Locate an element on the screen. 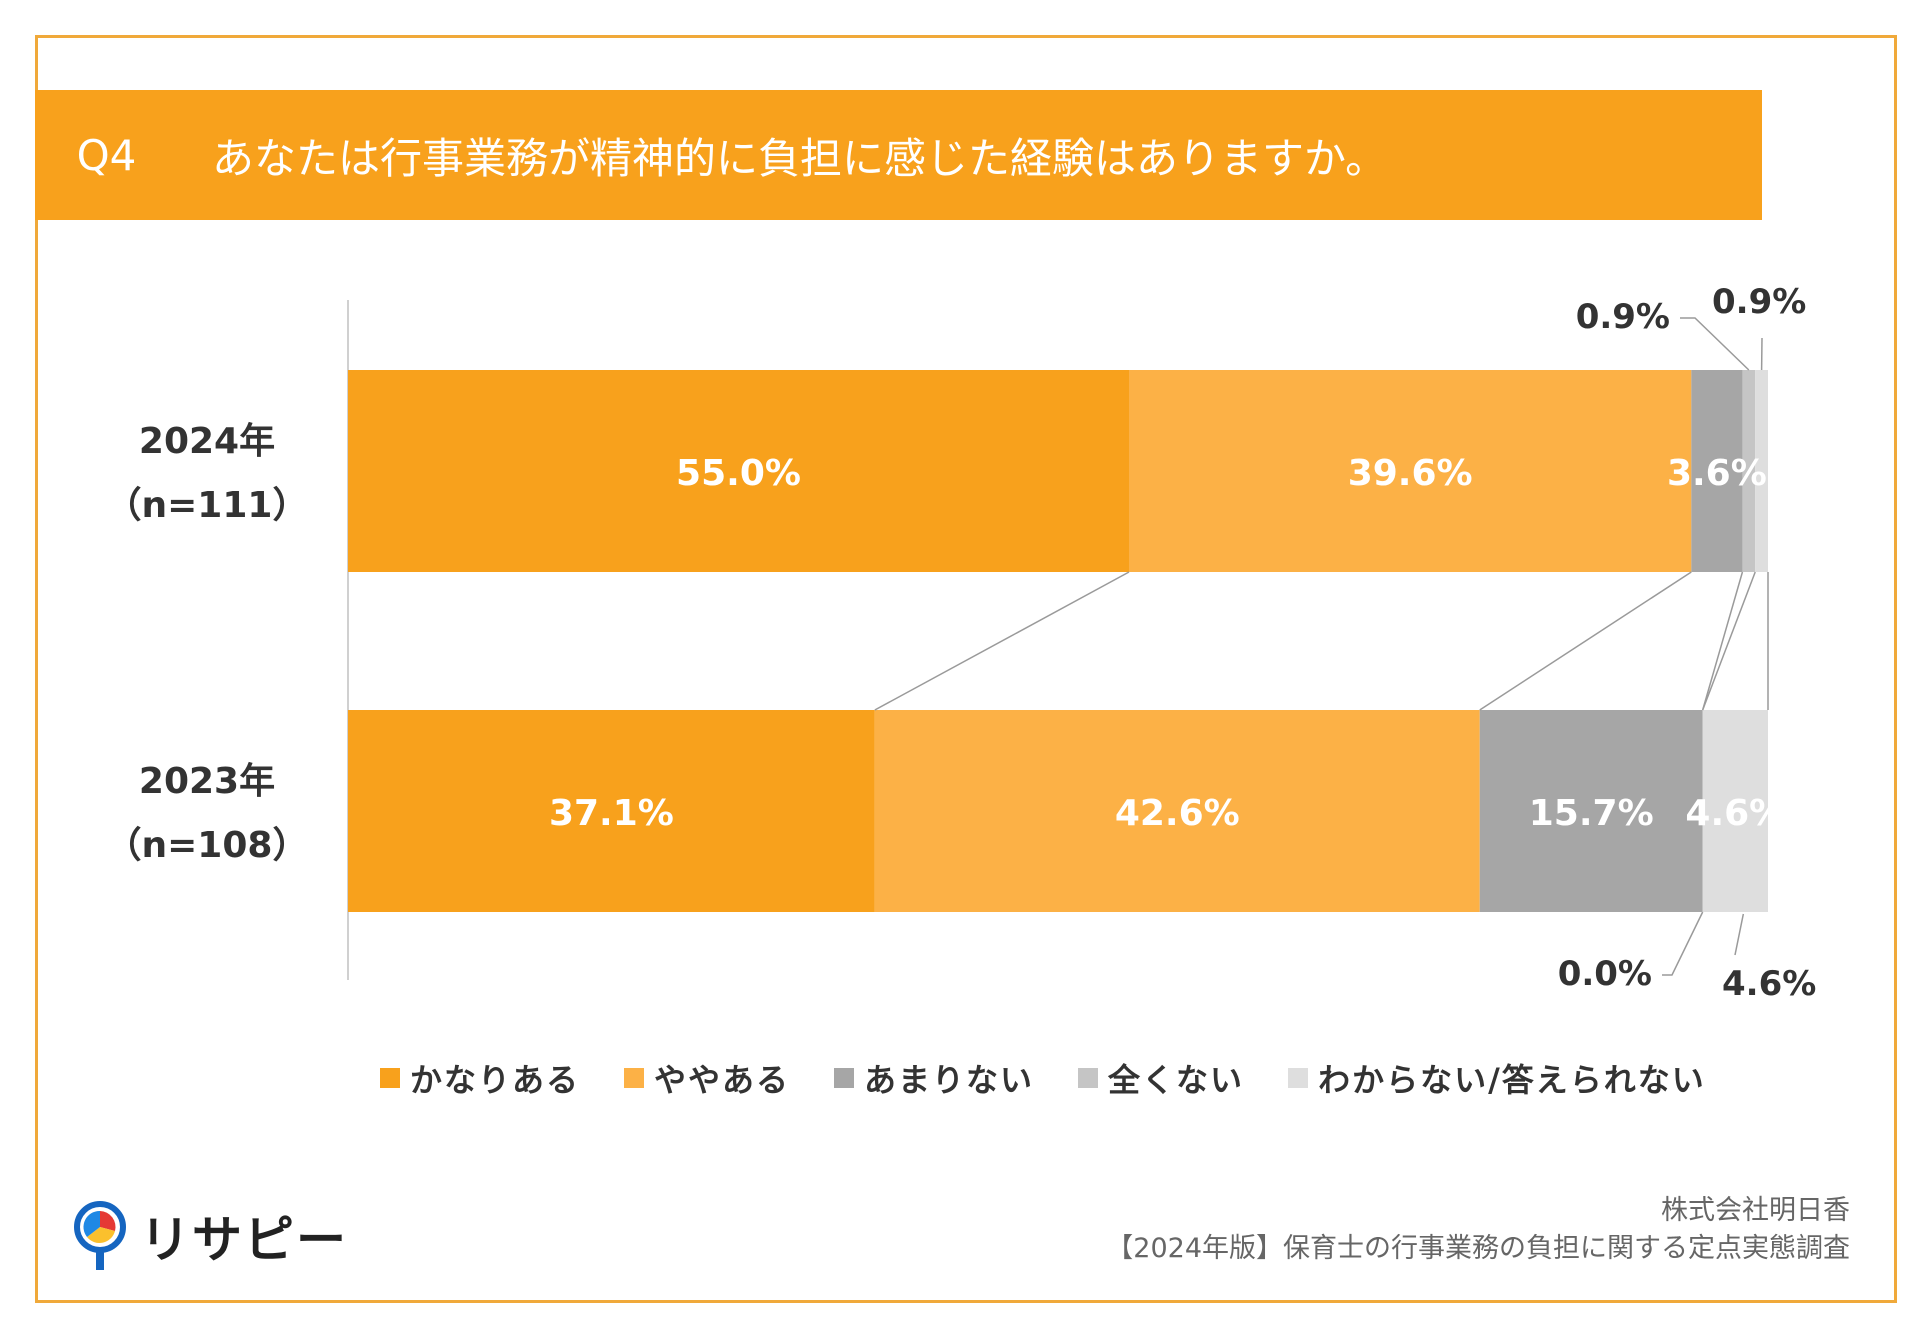  source-credit: 株式会社明日香 【2024年版】保育士の行事業務の負担に関する定点実態調査 is located at coordinates (1478, 1230).